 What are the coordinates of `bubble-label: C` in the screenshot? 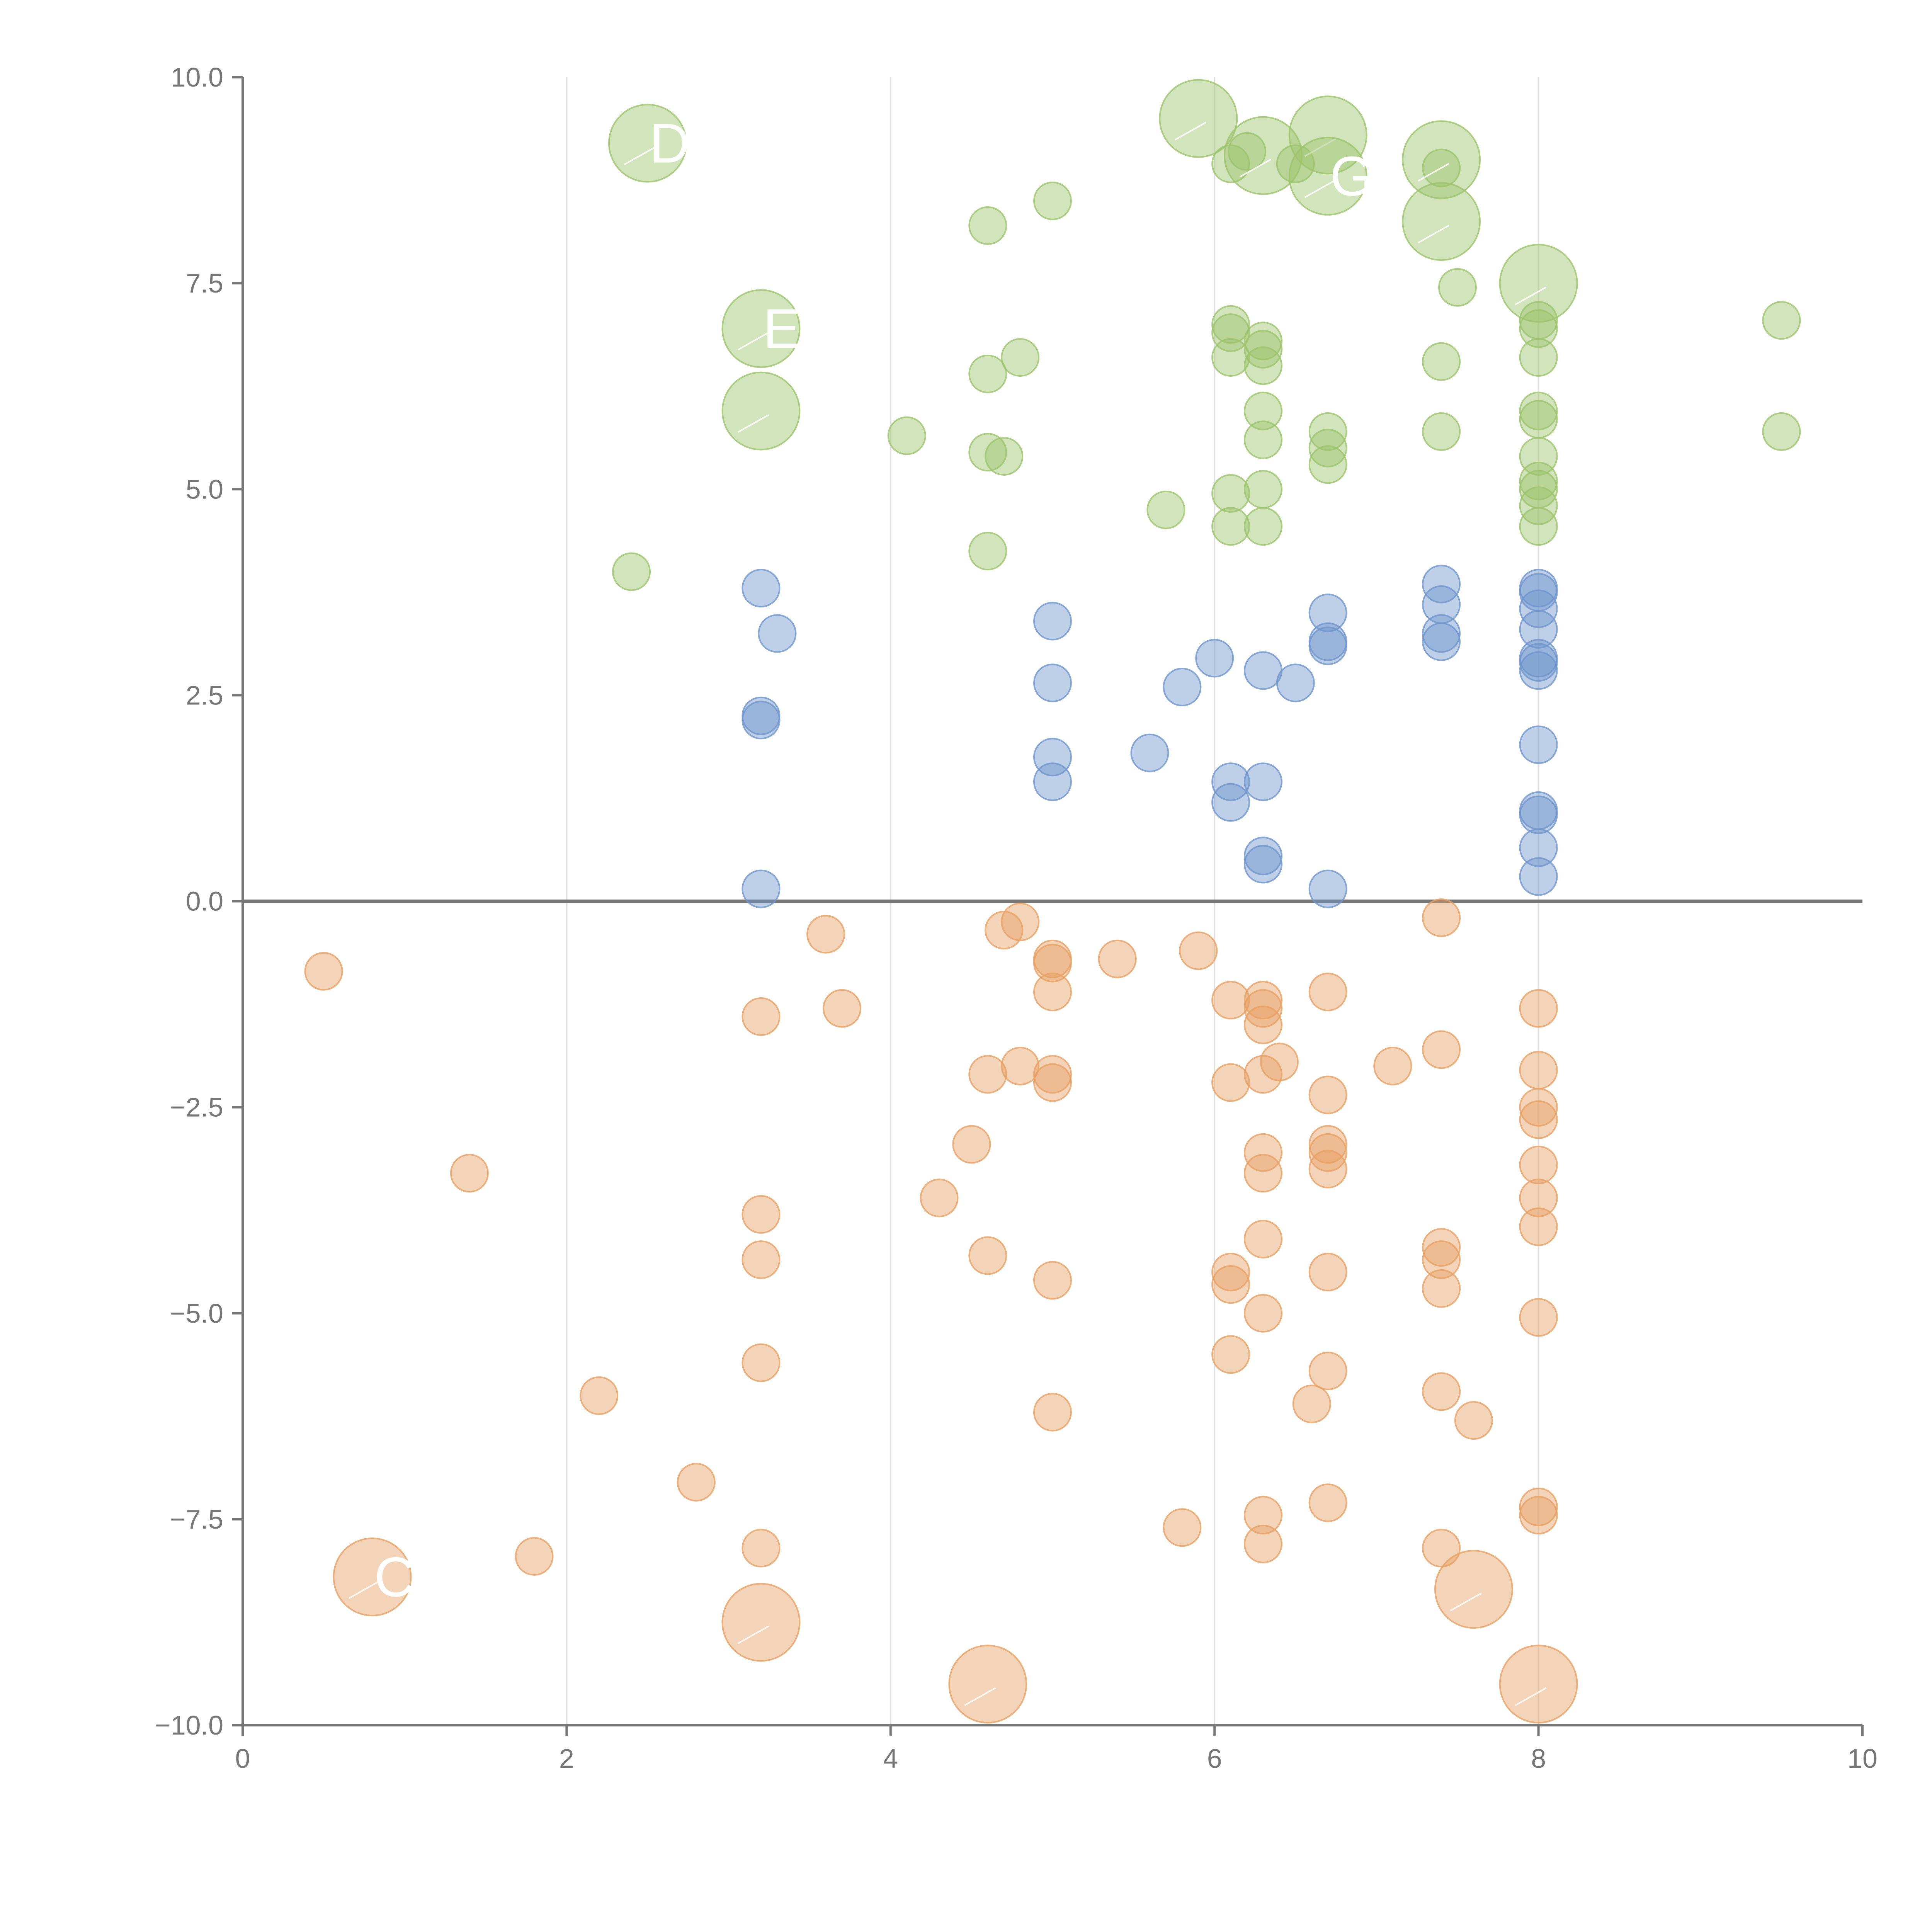 It's located at (395, 1577).